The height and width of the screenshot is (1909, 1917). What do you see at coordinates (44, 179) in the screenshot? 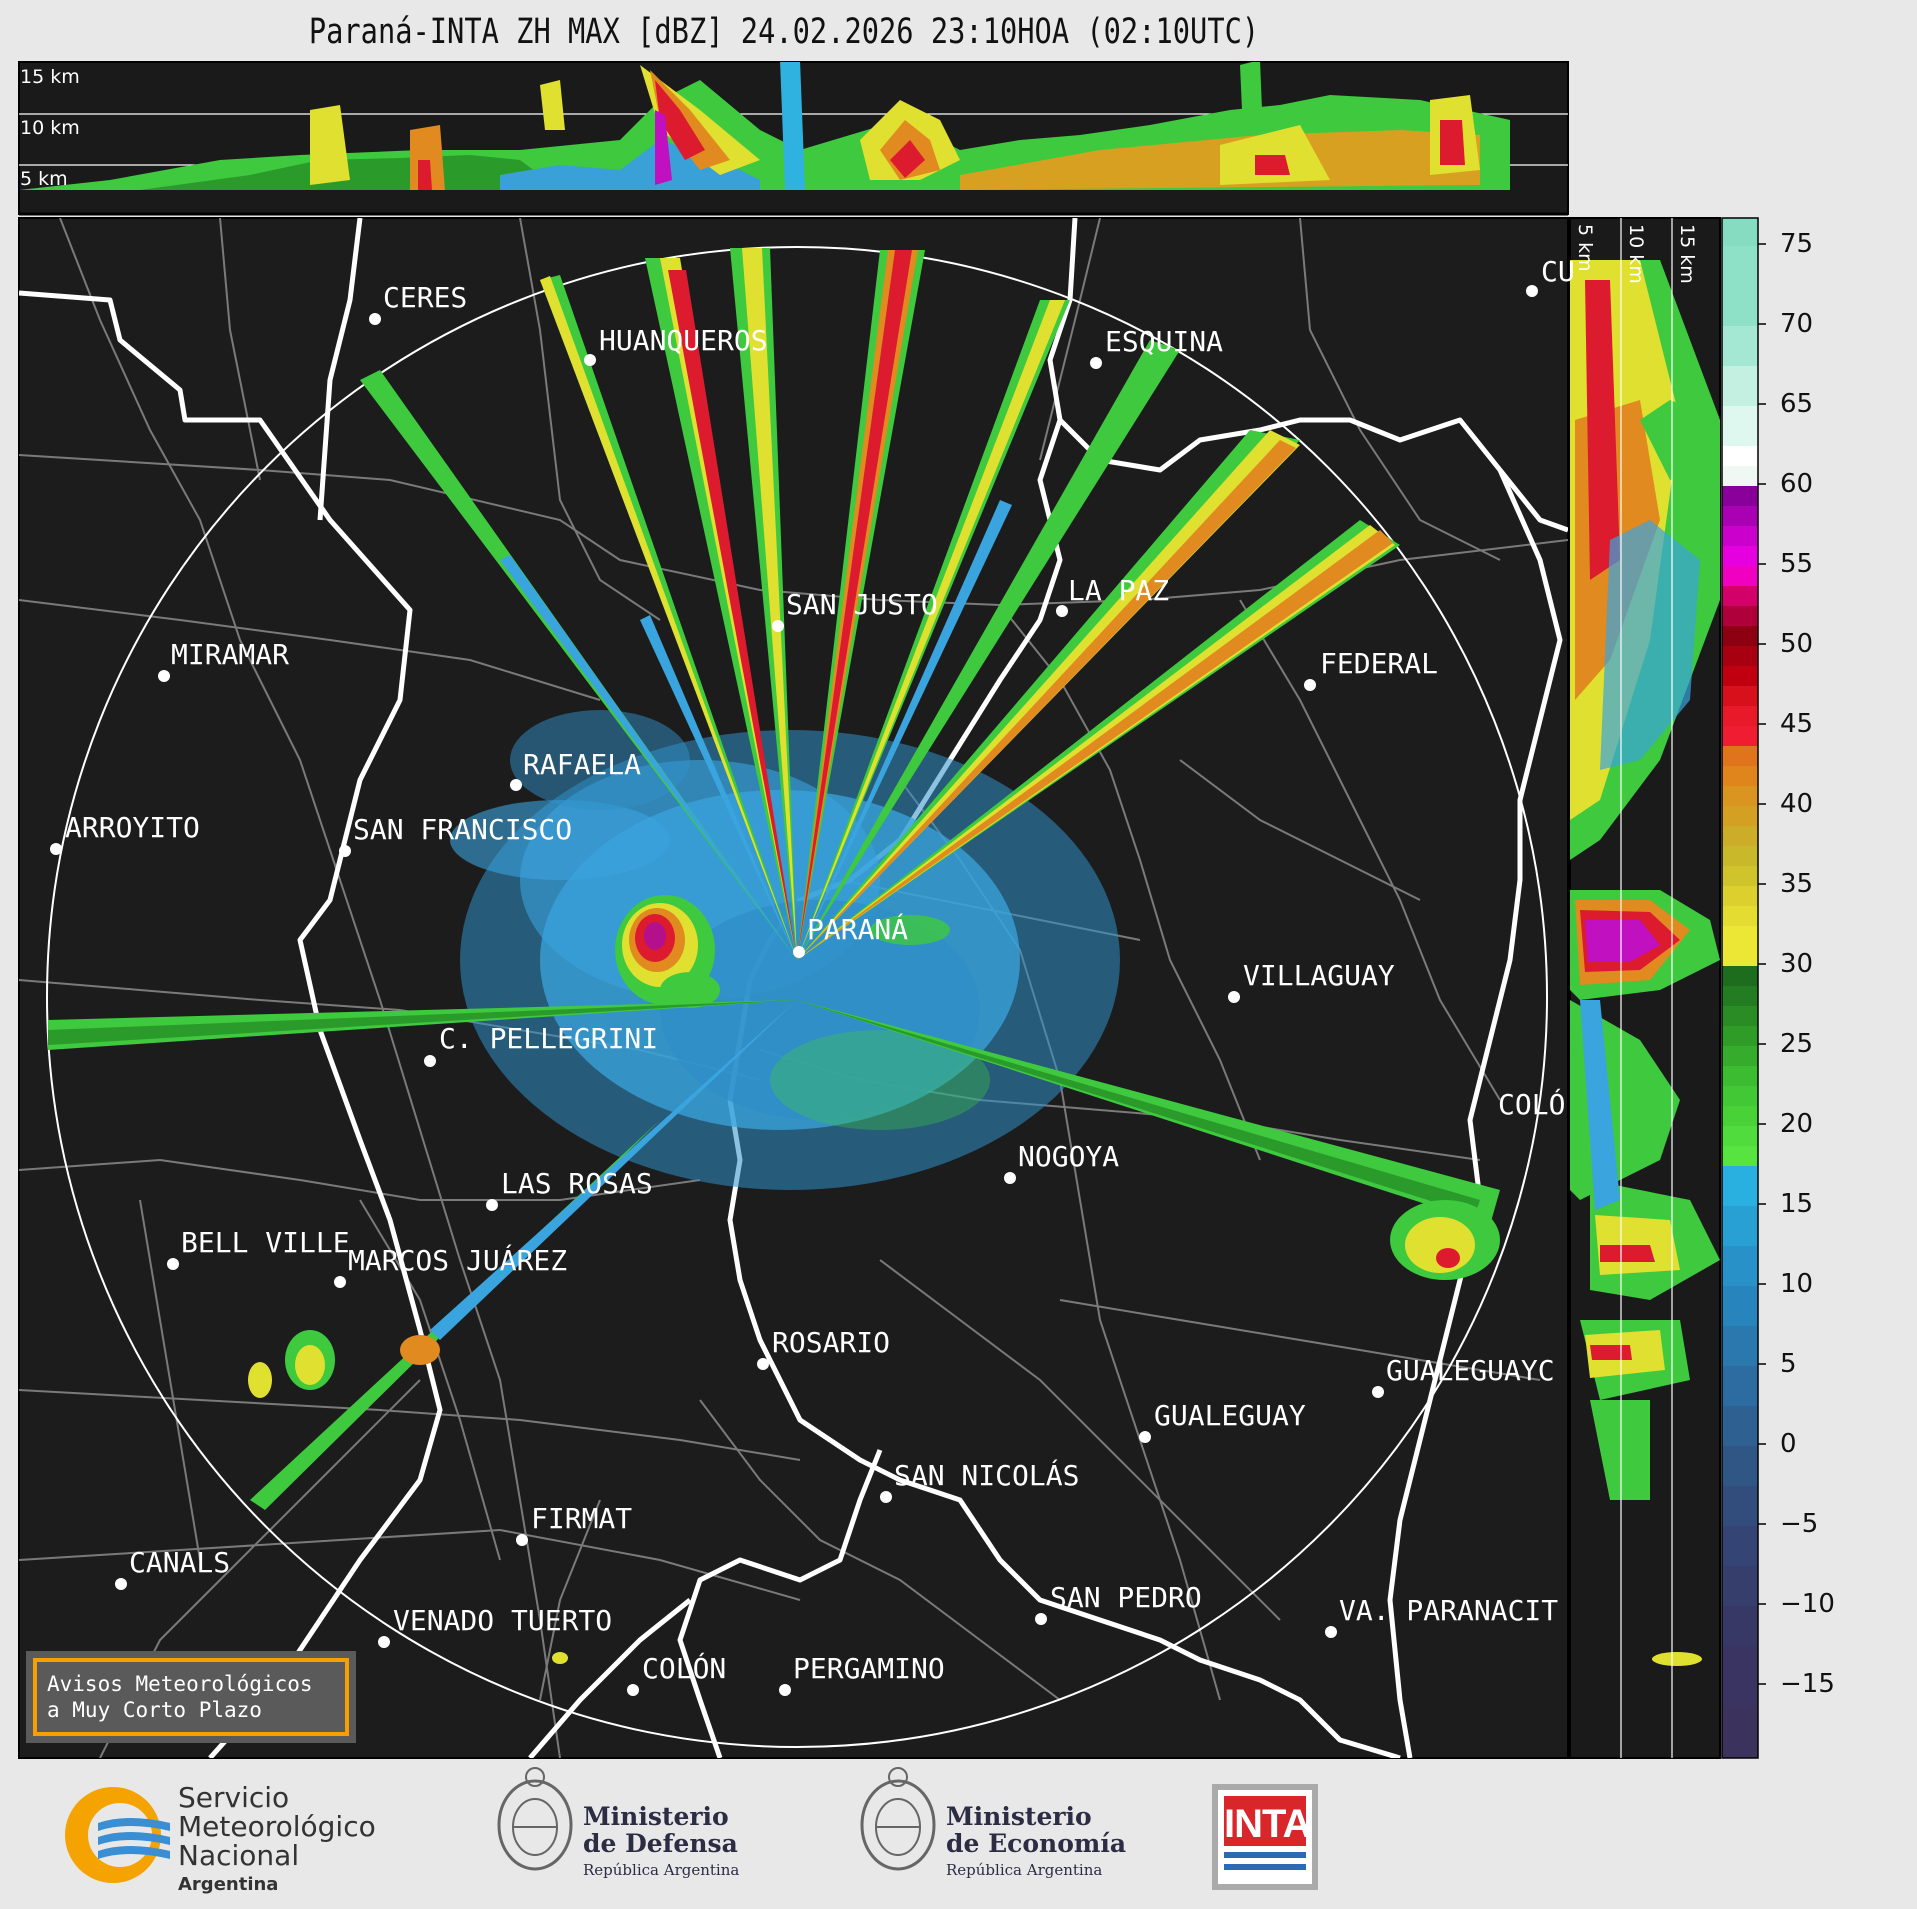
I see `top-height-label: 5 km` at bounding box center [44, 179].